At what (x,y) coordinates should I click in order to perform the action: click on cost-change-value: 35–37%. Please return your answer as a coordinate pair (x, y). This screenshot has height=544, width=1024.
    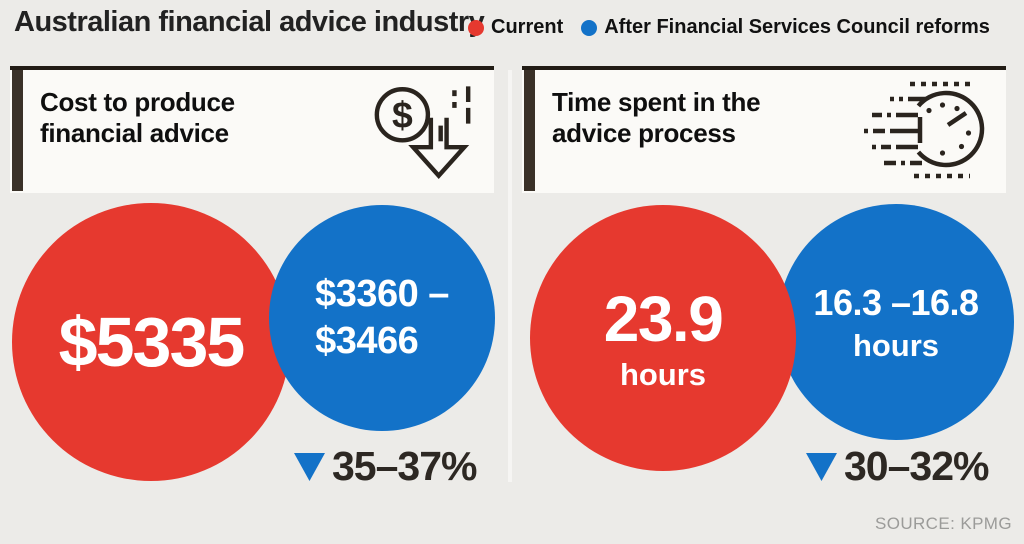
    Looking at the image, I should click on (404, 466).